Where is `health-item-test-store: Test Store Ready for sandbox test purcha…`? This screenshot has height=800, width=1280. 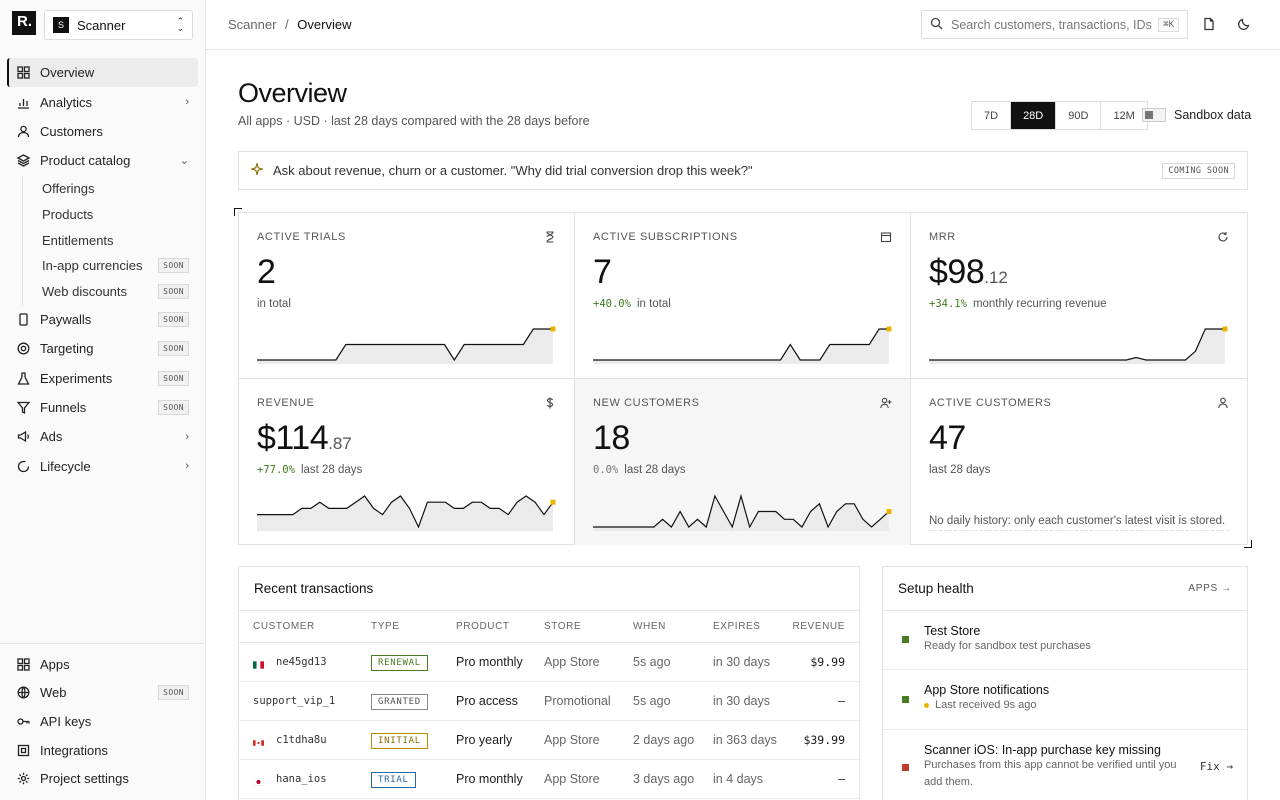 health-item-test-store: Test Store Ready for sandbox test purcha… is located at coordinates (1065, 640).